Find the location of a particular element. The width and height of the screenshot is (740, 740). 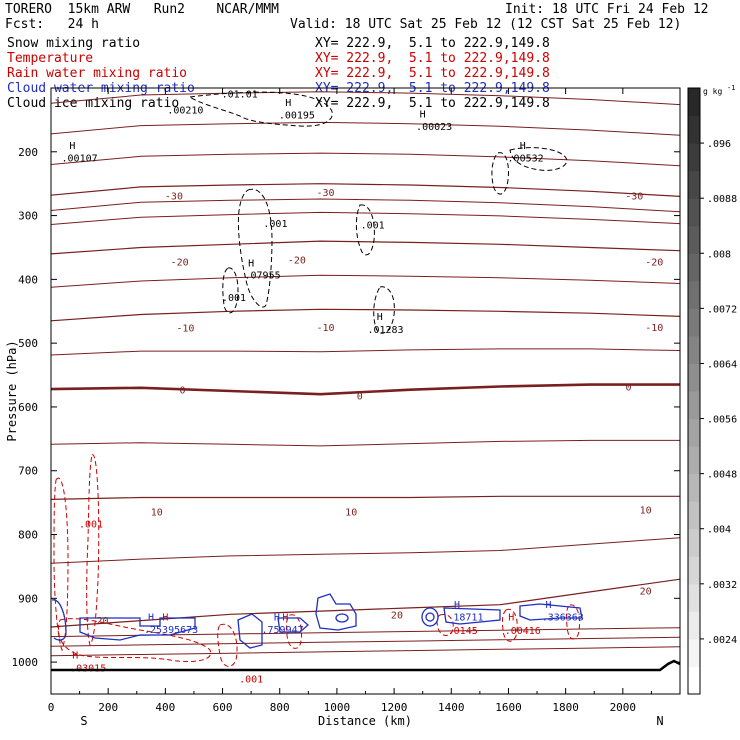

isotherm-label: 10 is located at coordinates (646, 510).